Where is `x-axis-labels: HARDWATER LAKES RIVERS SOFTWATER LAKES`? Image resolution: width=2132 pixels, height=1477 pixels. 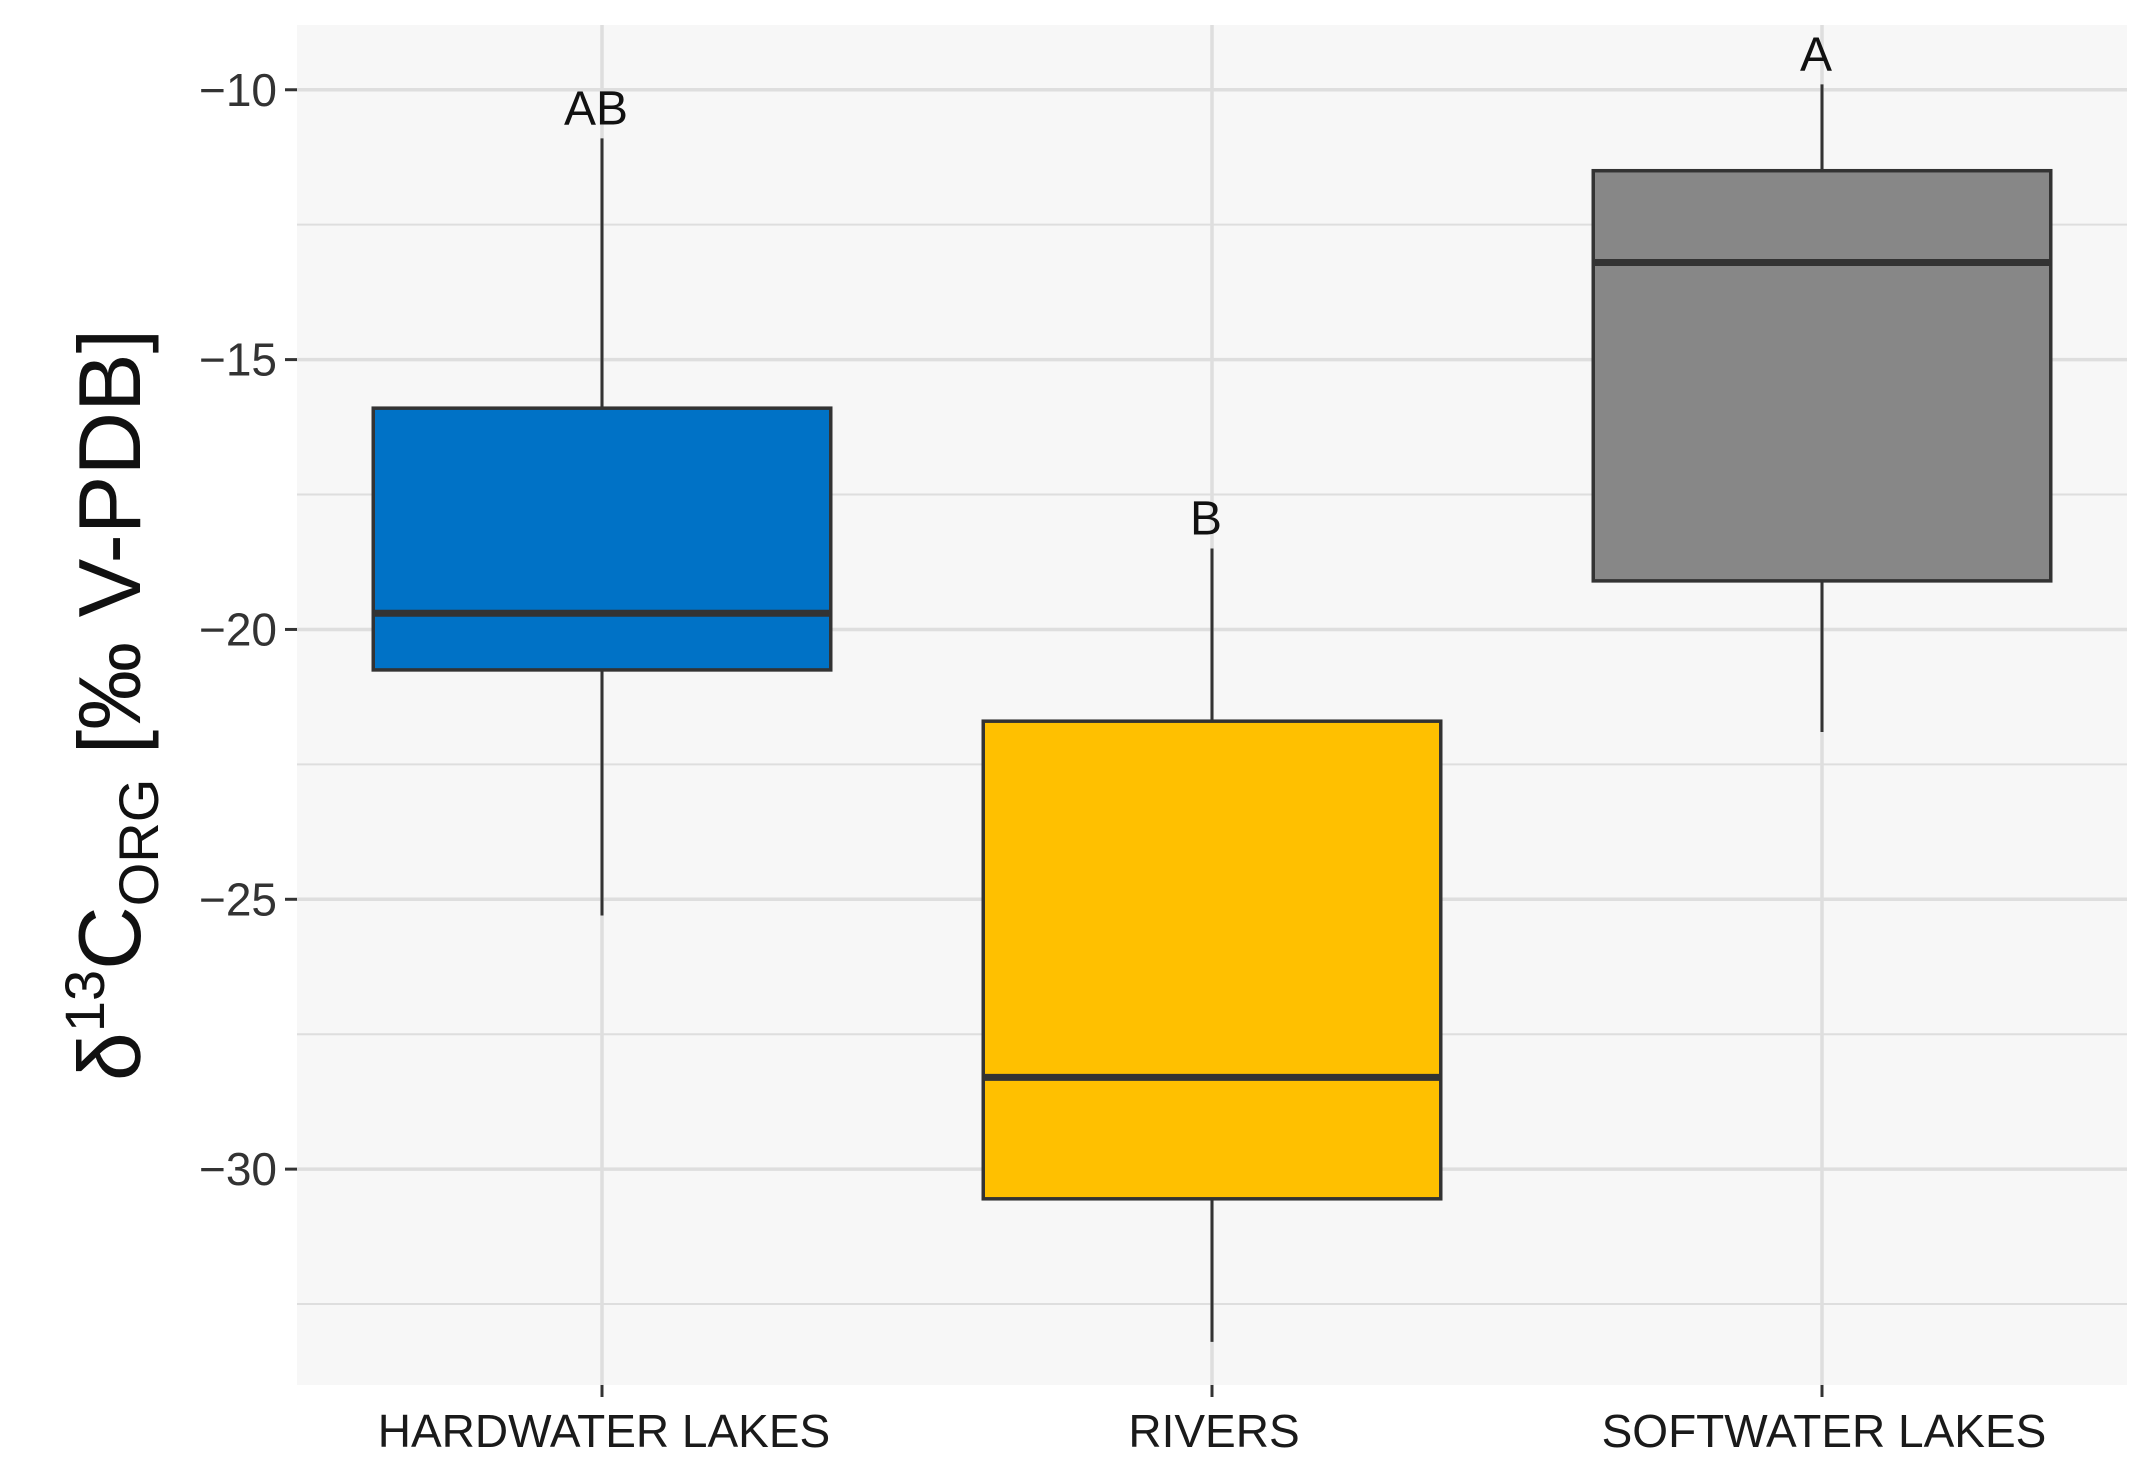 x-axis-labels: HARDWATER LAKES RIVERS SOFTWATER LAKES is located at coordinates (1212, 1421).